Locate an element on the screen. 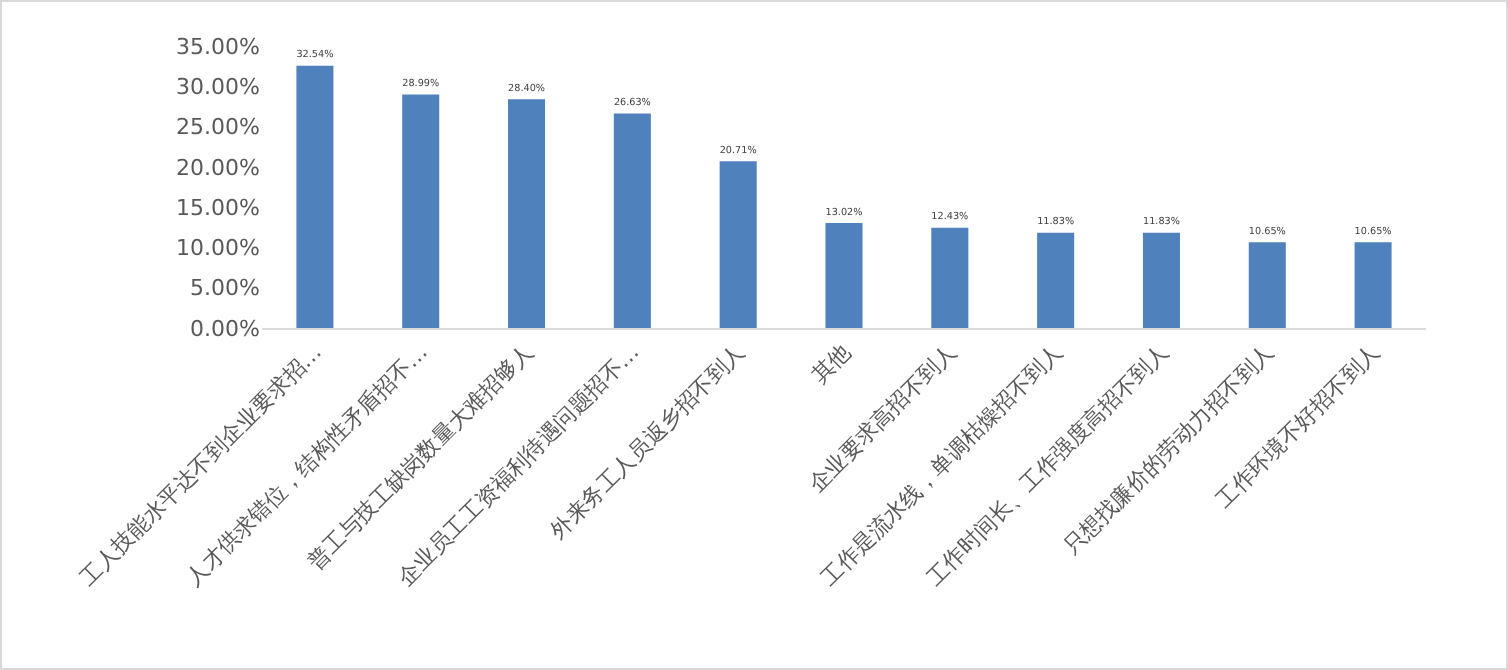 The image size is (1508, 670). y-tick-label: 25.00% is located at coordinates (218, 127).